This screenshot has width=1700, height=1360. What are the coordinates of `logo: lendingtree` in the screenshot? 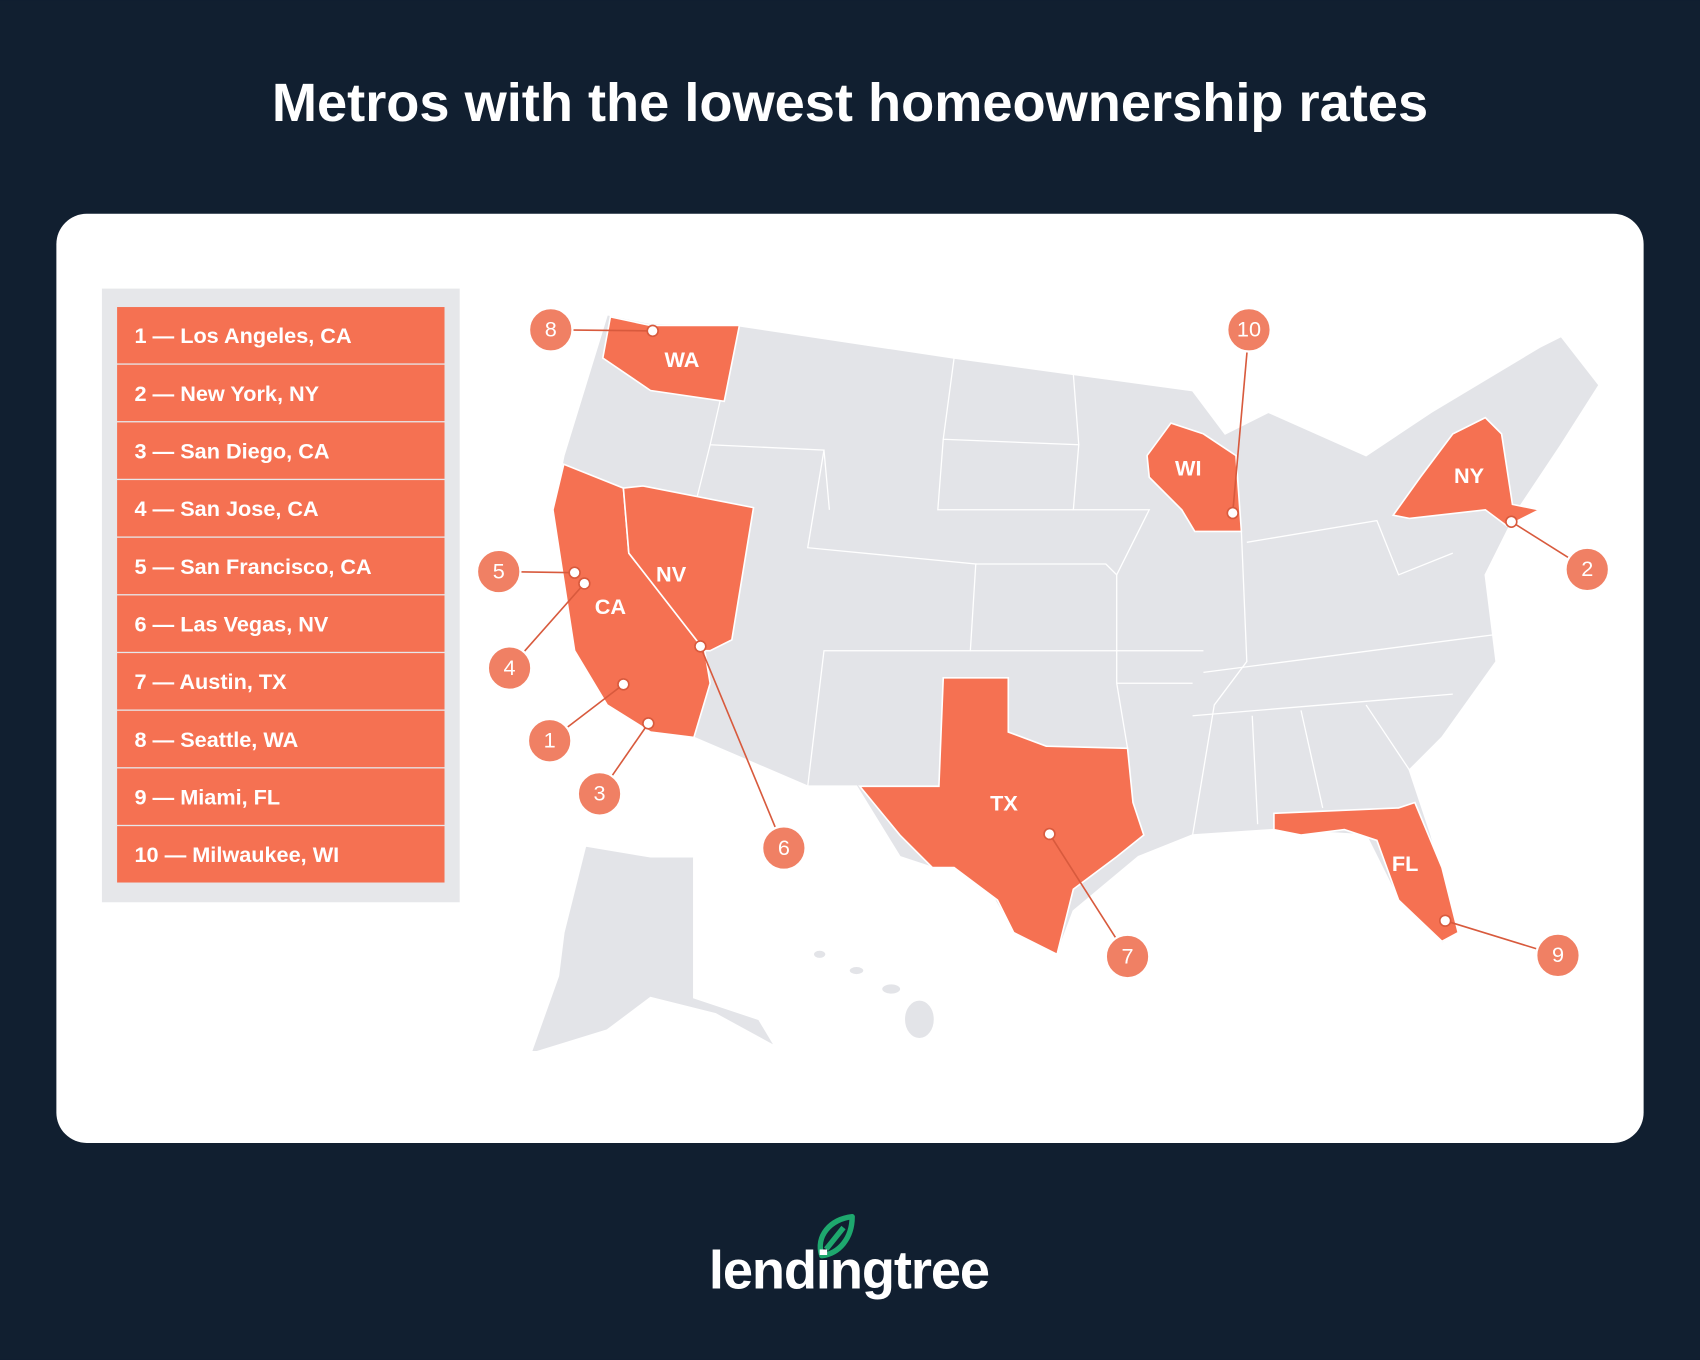 It's located at (849, 1256).